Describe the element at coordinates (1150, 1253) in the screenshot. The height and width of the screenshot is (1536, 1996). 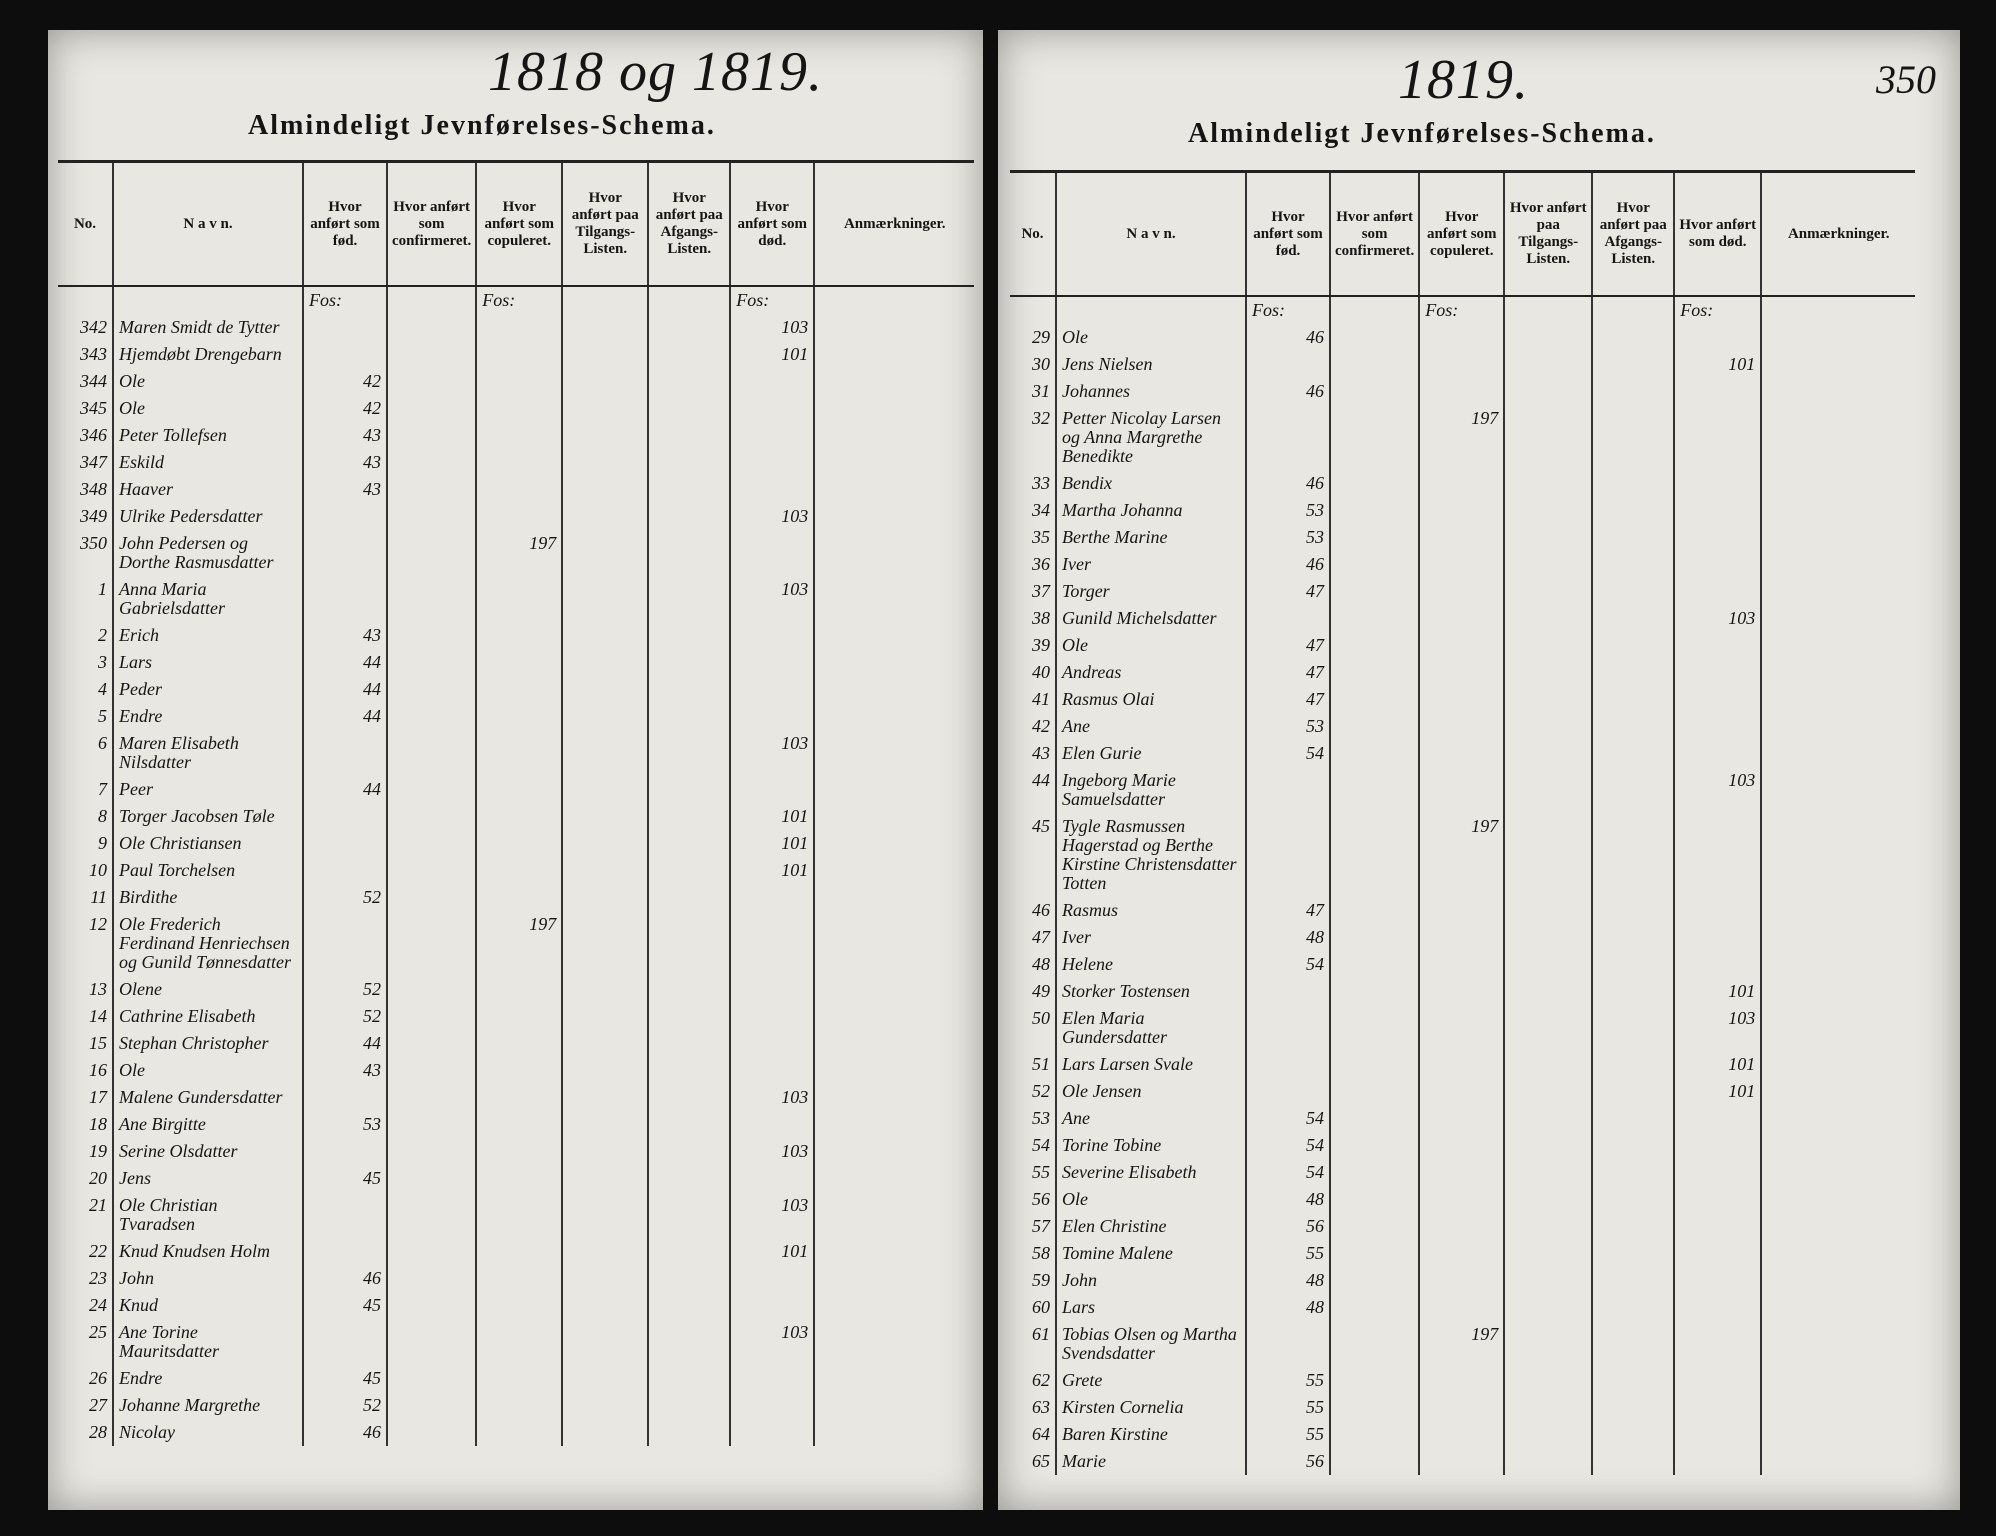
I see `name-cell: Tomine Malene` at that location.